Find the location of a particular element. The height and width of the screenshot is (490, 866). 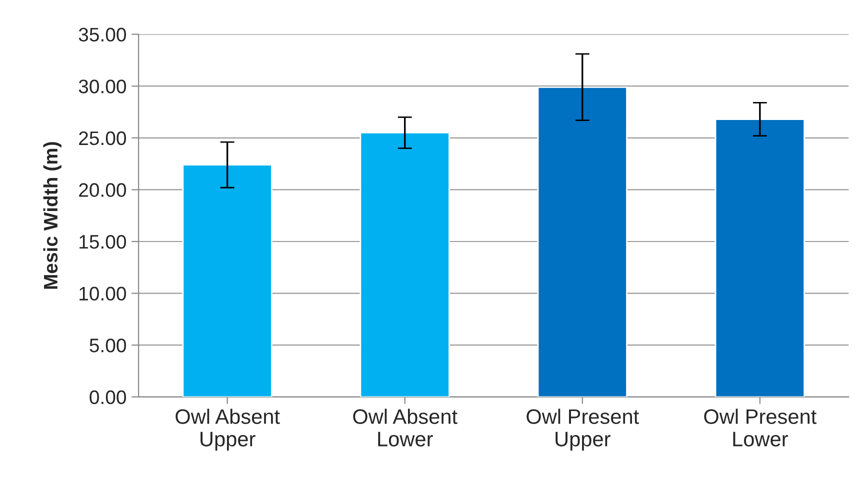

y-tick-label: 5.00 is located at coordinates (108, 345).